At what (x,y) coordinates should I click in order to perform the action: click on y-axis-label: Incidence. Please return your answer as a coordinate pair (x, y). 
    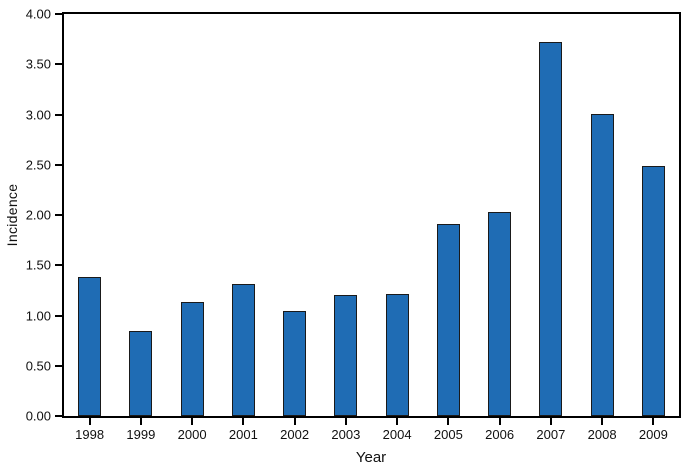
    Looking at the image, I should click on (12, 215).